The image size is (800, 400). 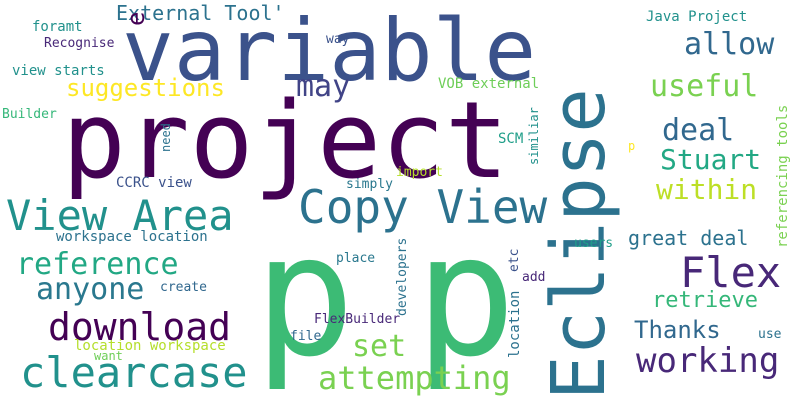 What do you see at coordinates (515, 324) in the screenshot?
I see `word-location: location` at bounding box center [515, 324].